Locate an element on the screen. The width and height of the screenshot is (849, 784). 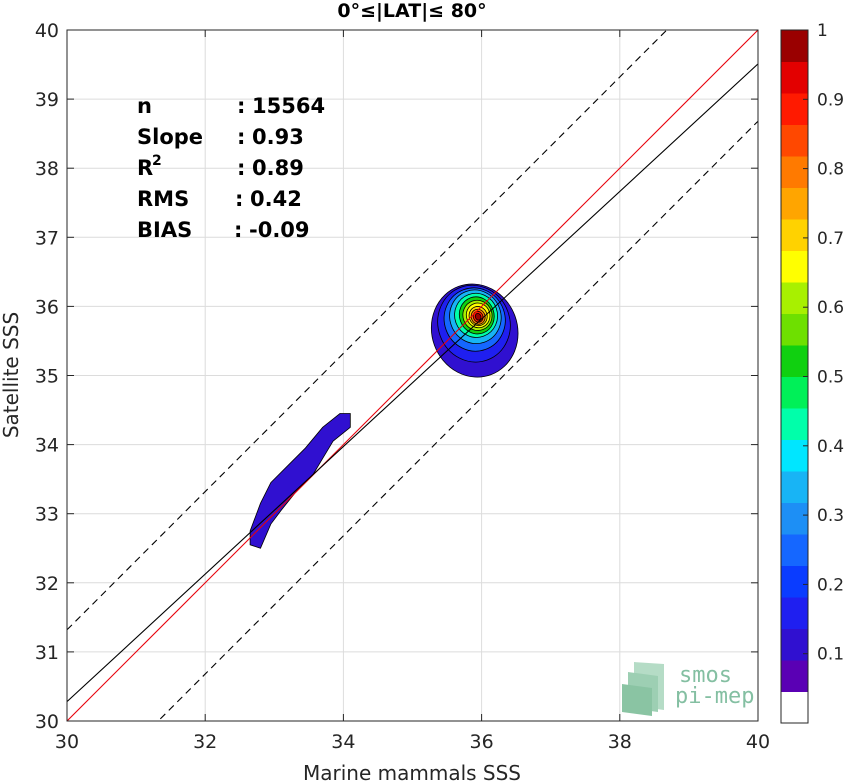
colorbar-tick-label: 0.7 is located at coordinates (830, 239).